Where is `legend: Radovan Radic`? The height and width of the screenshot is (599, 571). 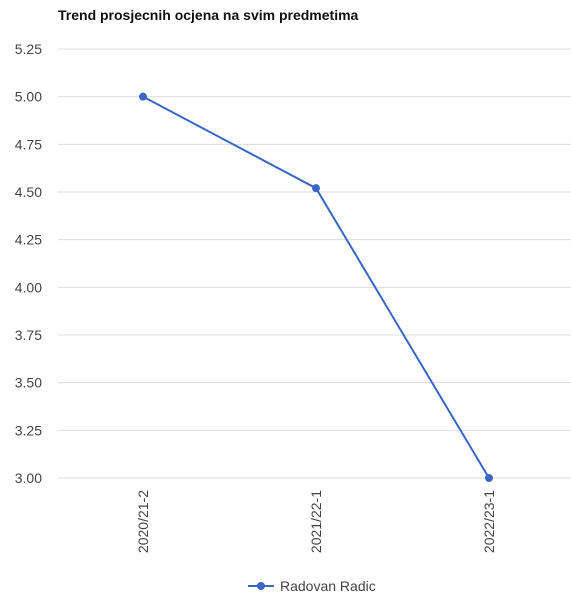 legend: Radovan Radic is located at coordinates (312, 586).